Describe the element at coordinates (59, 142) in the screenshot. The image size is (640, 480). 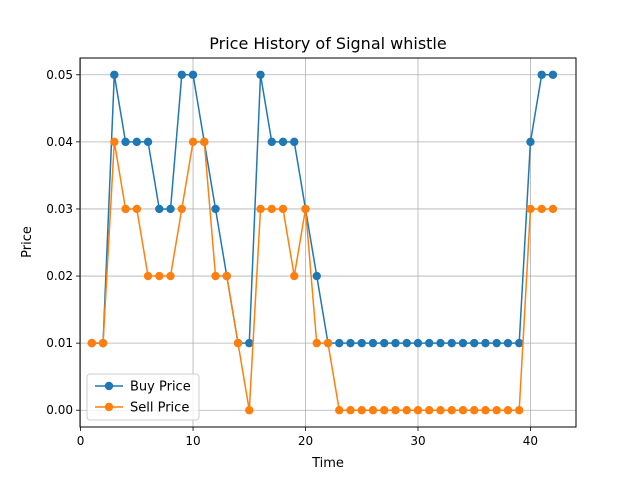
I see `y-tick-label: 0.04` at that location.